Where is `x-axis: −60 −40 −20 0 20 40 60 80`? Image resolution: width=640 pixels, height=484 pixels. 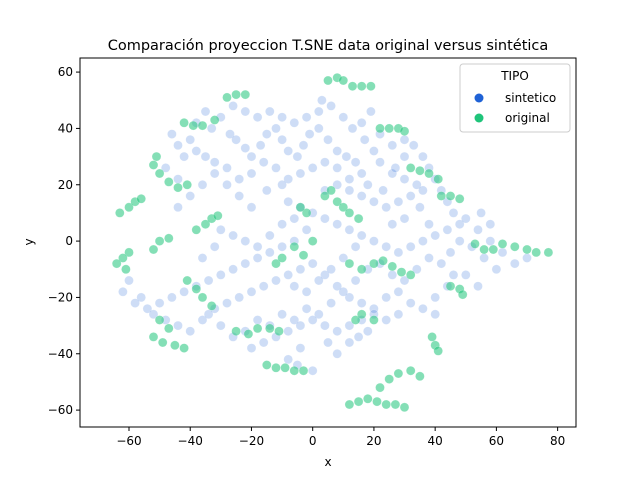
x-axis: −60 −40 −20 0 20 40 60 80 is located at coordinates (340, 437).